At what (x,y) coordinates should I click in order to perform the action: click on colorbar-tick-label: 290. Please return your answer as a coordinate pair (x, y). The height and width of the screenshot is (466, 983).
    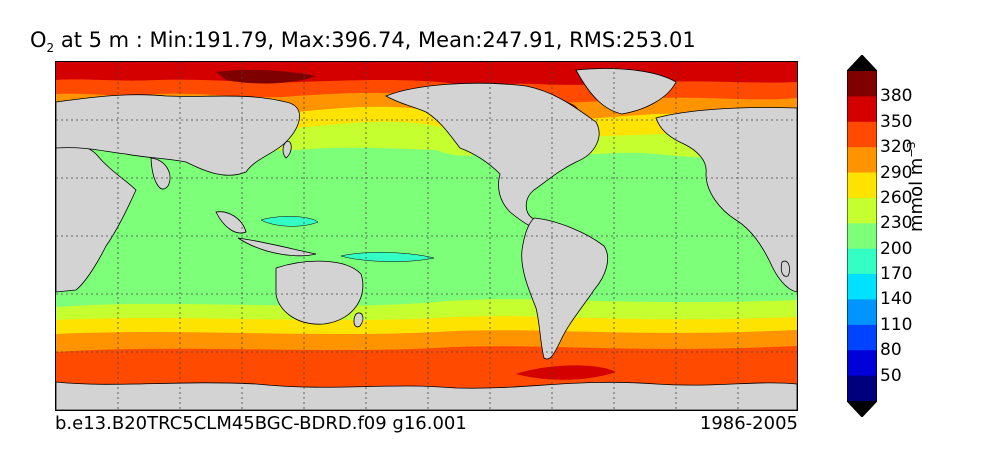
    Looking at the image, I should click on (896, 172).